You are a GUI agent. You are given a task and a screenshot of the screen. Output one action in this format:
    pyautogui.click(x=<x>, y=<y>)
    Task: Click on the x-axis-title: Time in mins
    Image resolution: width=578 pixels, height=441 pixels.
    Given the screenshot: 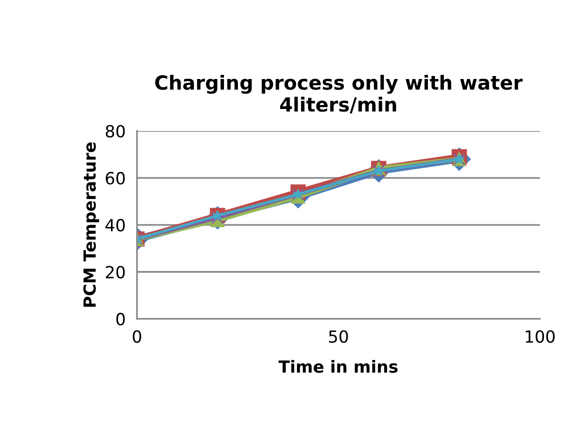 What is the action you would take?
    pyautogui.click(x=338, y=366)
    